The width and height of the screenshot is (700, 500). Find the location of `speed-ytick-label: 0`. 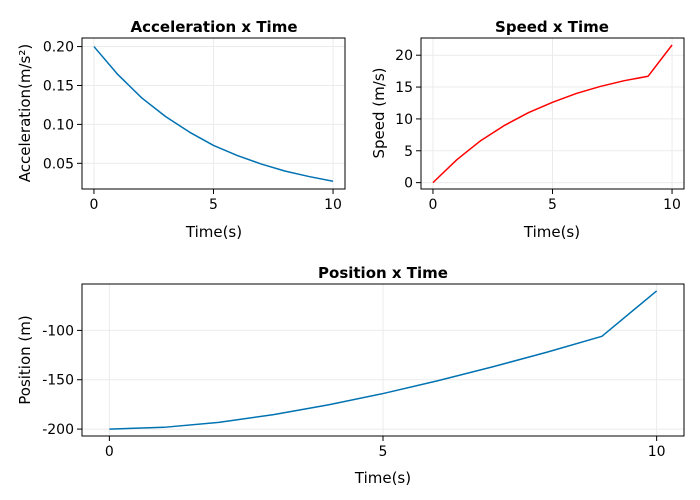

speed-ytick-label: 0 is located at coordinates (408, 184).